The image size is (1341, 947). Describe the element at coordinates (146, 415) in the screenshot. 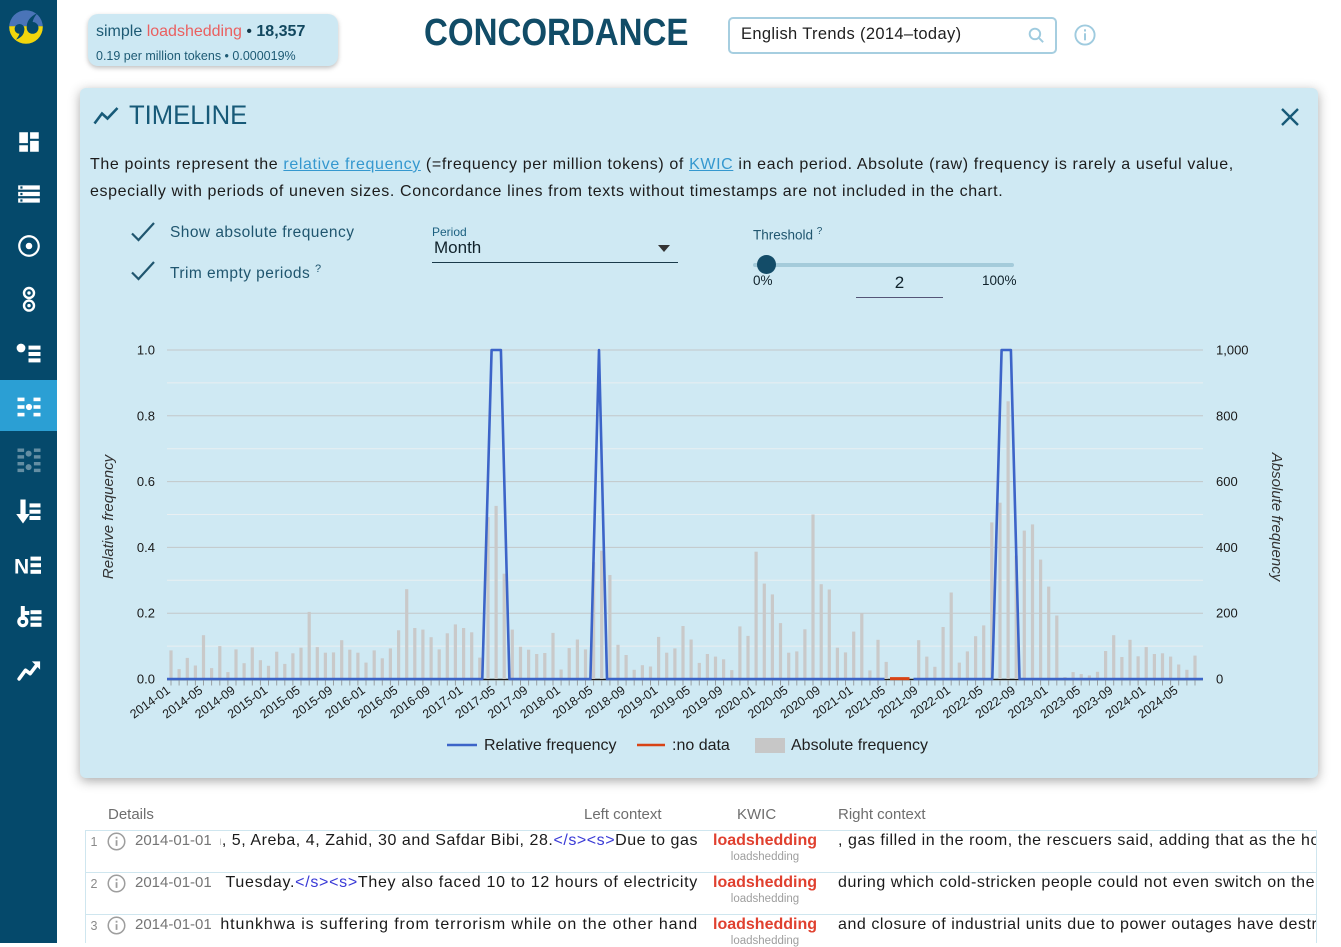

I see `svg-text: 0.8` at that location.